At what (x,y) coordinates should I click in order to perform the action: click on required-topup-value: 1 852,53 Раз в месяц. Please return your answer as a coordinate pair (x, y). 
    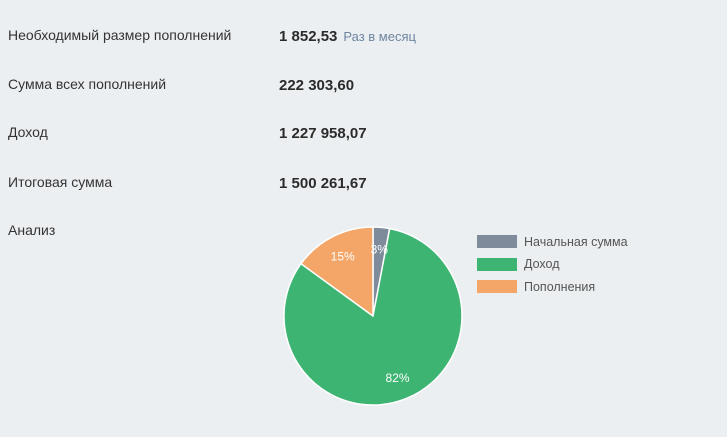
    Looking at the image, I should click on (347, 36).